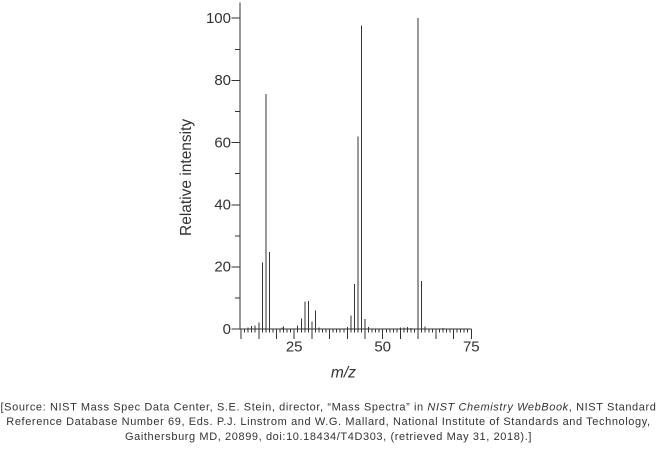 The width and height of the screenshot is (657, 450). What do you see at coordinates (218, 18) in the screenshot?
I see `svg-text: 100` at bounding box center [218, 18].